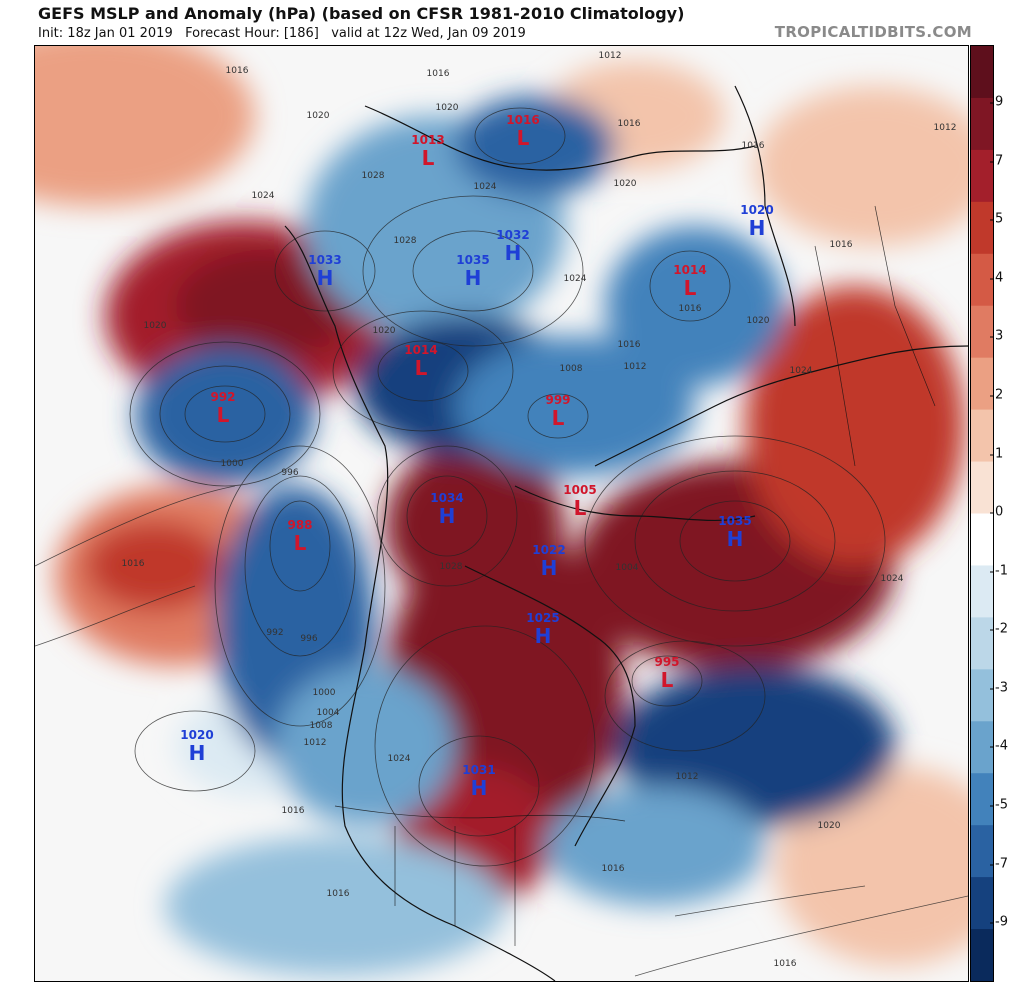 Image resolution: width=1024 pixels, height=1000 pixels. What do you see at coordinates (627, 568) in the screenshot?
I see `isobar-label: 1004` at bounding box center [627, 568].